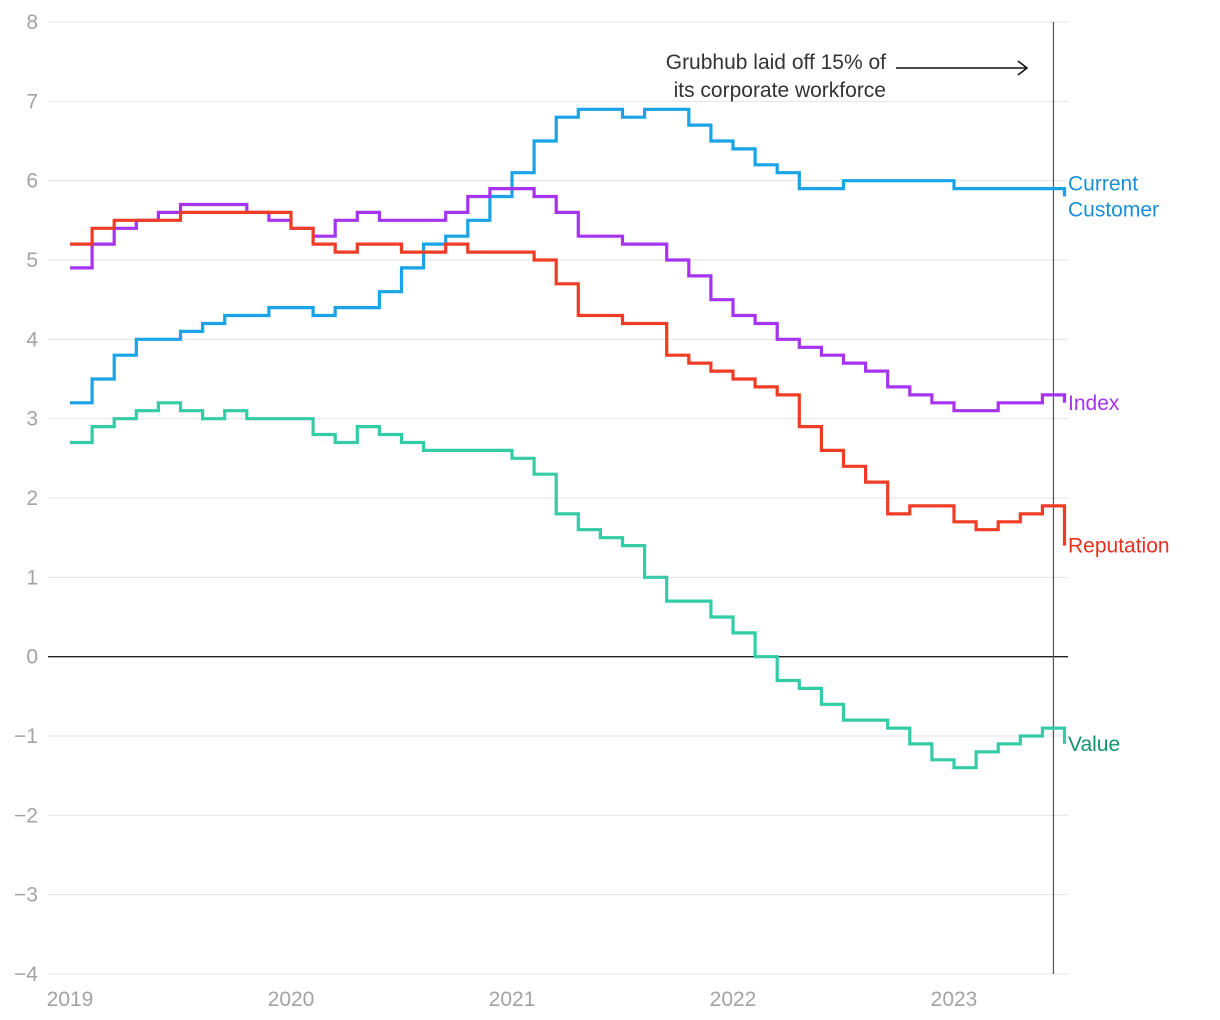 This screenshot has width=1220, height=1020. What do you see at coordinates (1103, 184) in the screenshot?
I see `current-customer-label: Current` at bounding box center [1103, 184].